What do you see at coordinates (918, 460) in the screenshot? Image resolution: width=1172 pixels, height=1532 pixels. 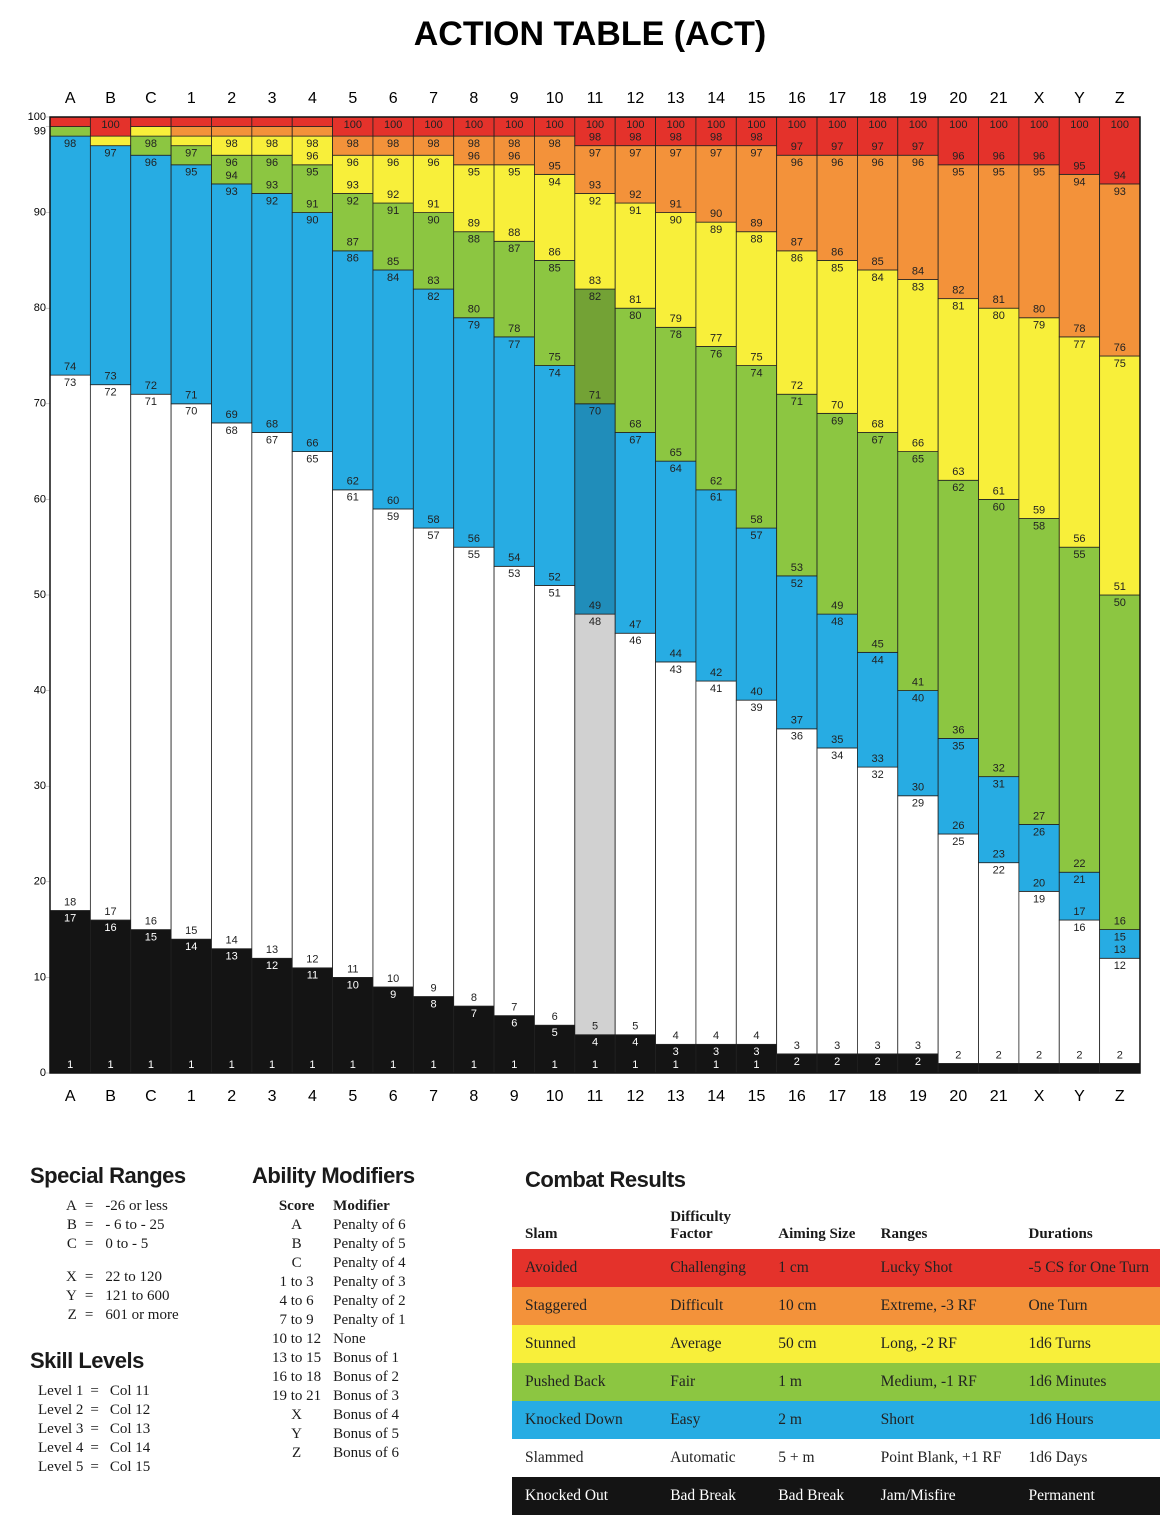 I see `band-high-label: 65` at bounding box center [918, 460].